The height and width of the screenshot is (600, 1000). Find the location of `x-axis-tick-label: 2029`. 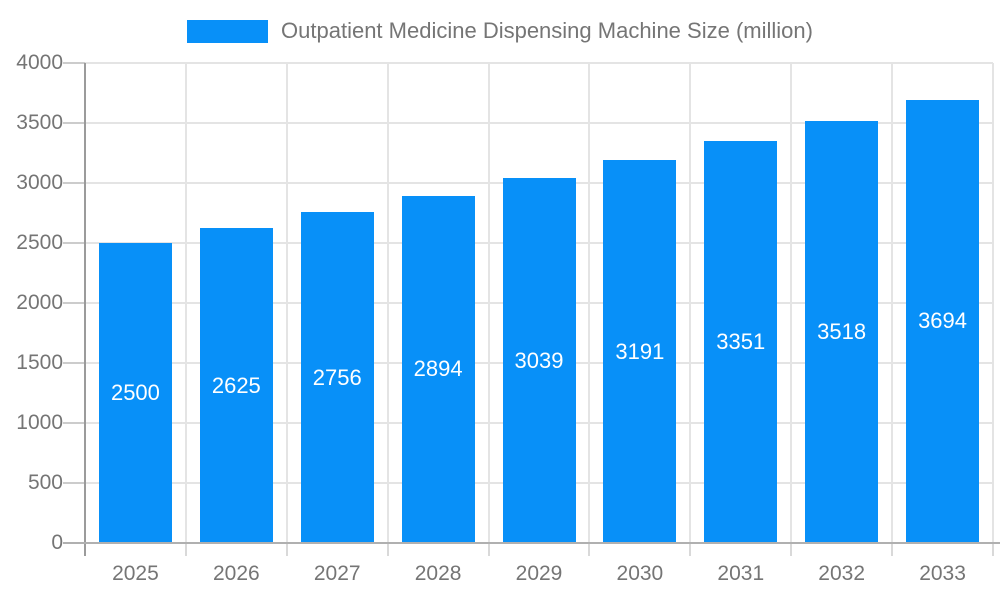

x-axis-tick-label: 2029 is located at coordinates (539, 573).